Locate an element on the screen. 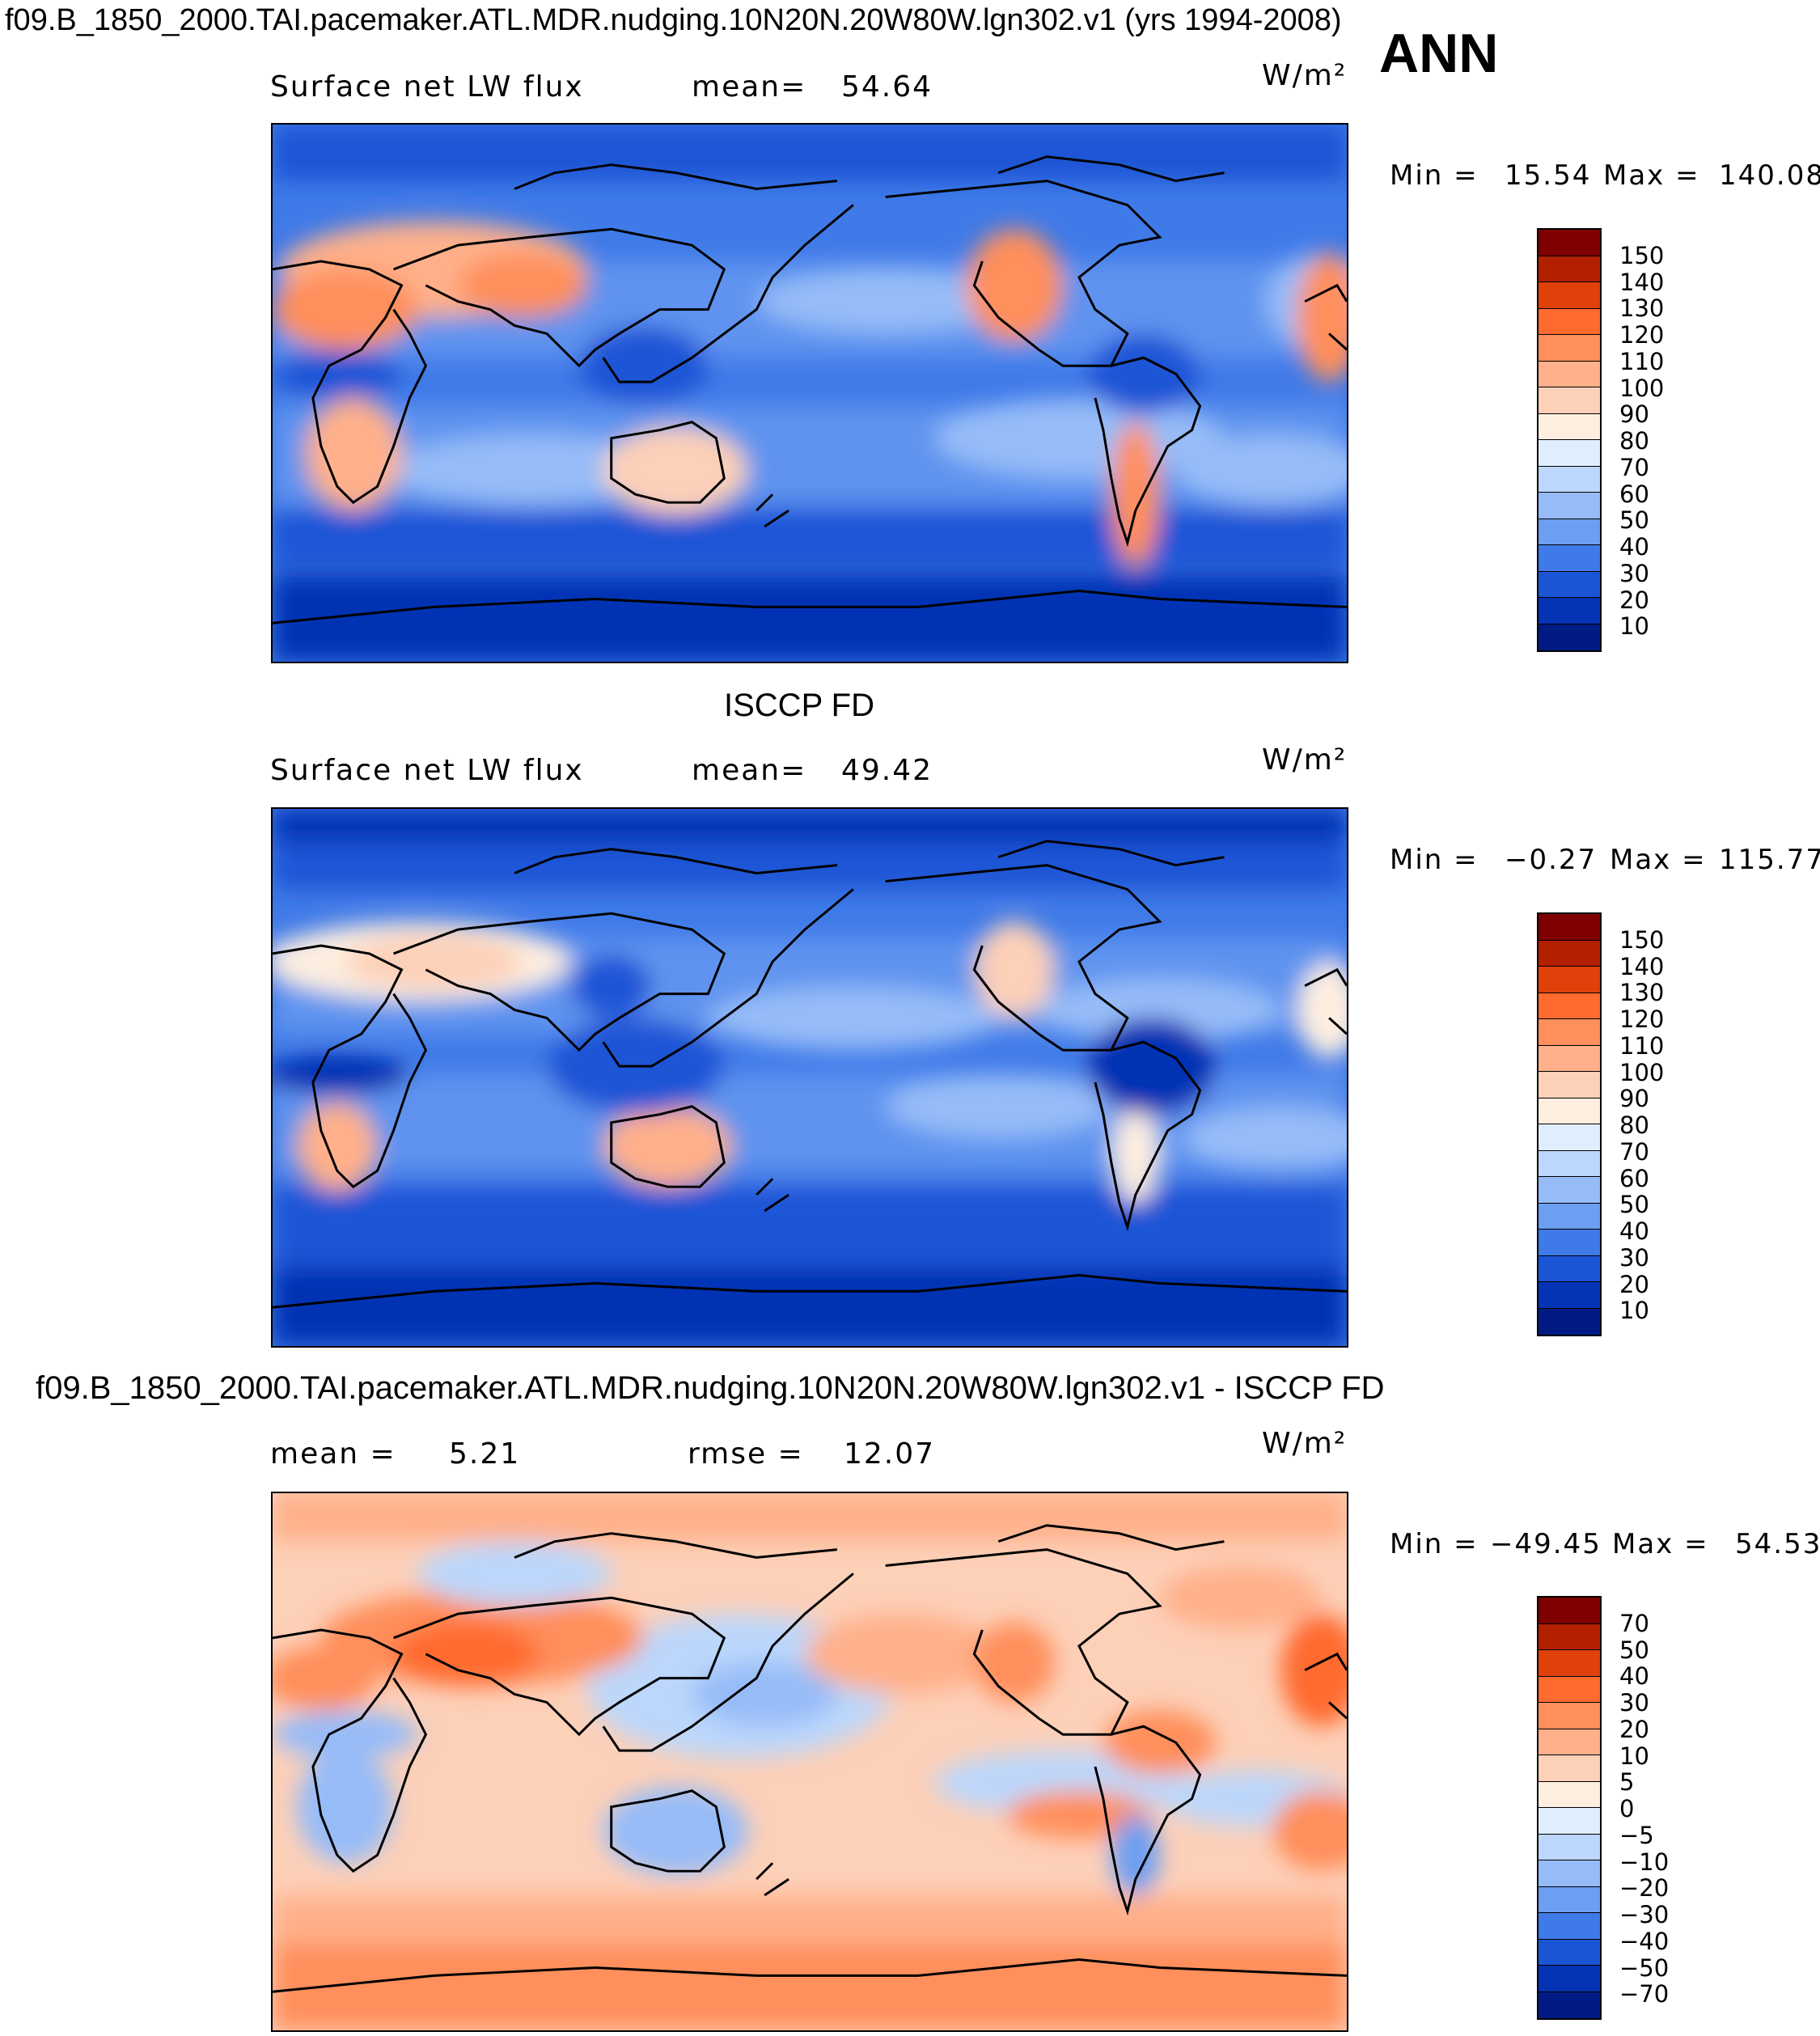  colorbar-tick-label: 5 is located at coordinates (1627, 1782).